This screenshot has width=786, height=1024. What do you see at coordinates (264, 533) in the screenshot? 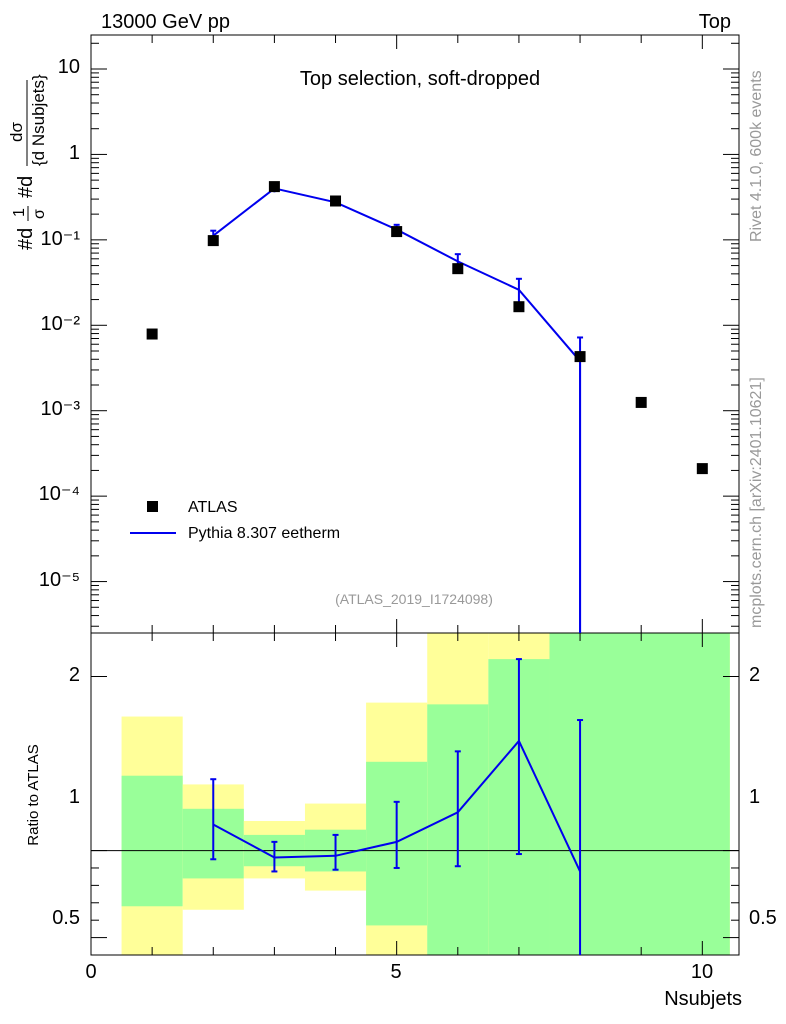
I see `legend-pythia-label: Pythia 8.307 eetherm` at bounding box center [264, 533].